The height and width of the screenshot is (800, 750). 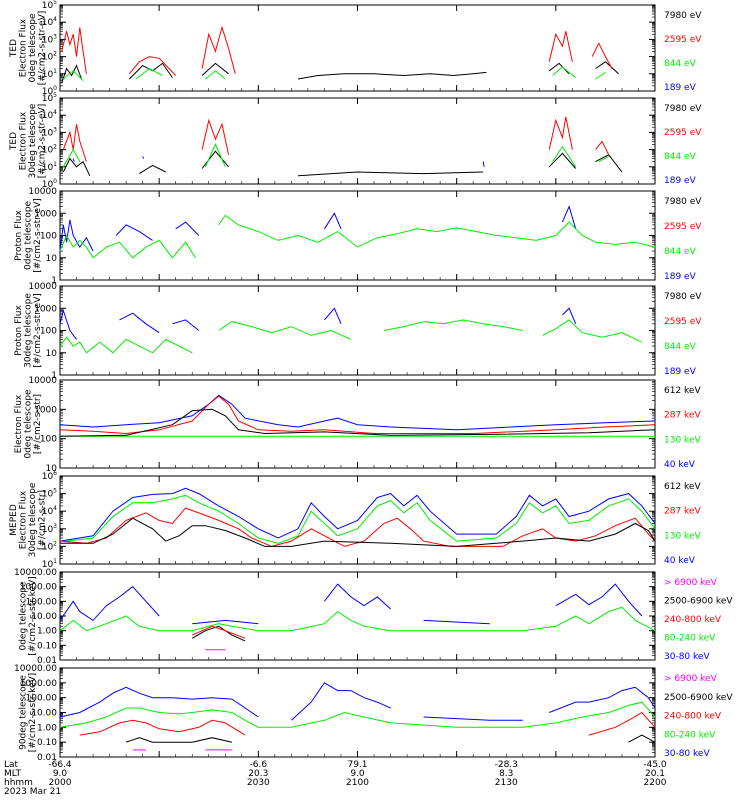 What do you see at coordinates (506, 783) in the screenshot?
I see `x-tick-label-hhmm: 2130` at bounding box center [506, 783].